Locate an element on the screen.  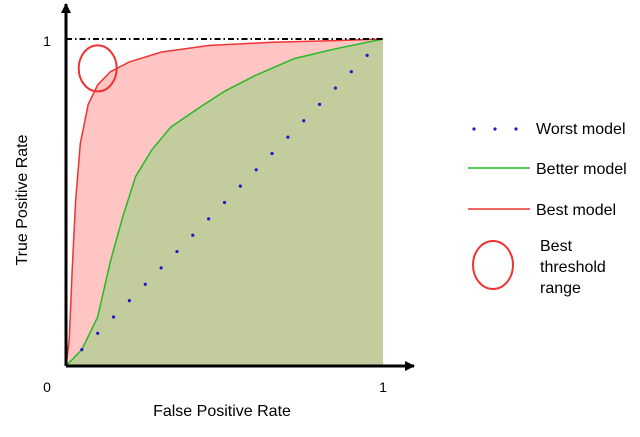
y-axis-title: True Positive Rate is located at coordinates (22, 199).